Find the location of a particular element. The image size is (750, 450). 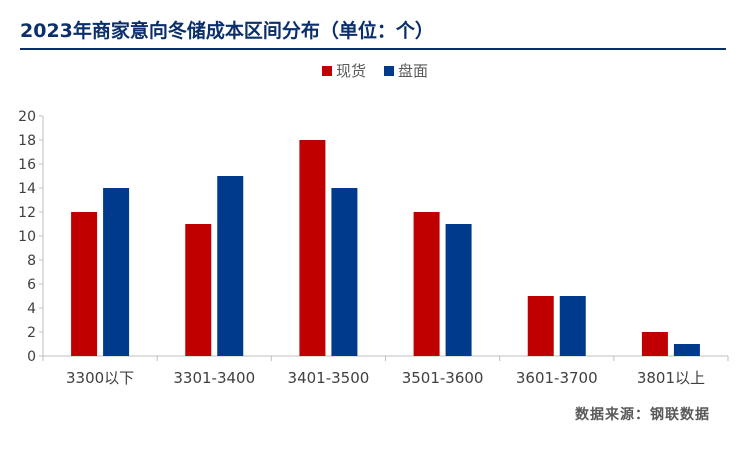

y-tick-label: 8 is located at coordinates (31, 261).